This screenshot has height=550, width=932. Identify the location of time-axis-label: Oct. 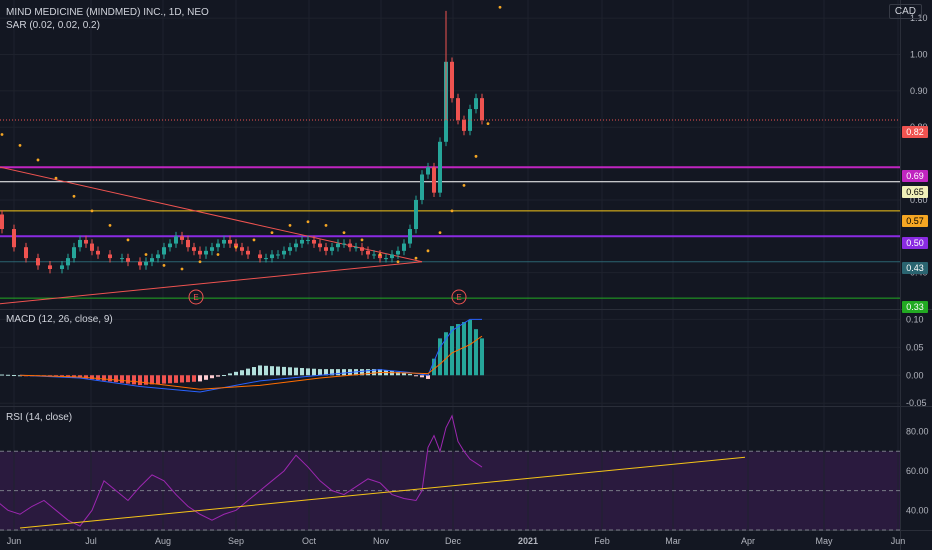
(309, 541).